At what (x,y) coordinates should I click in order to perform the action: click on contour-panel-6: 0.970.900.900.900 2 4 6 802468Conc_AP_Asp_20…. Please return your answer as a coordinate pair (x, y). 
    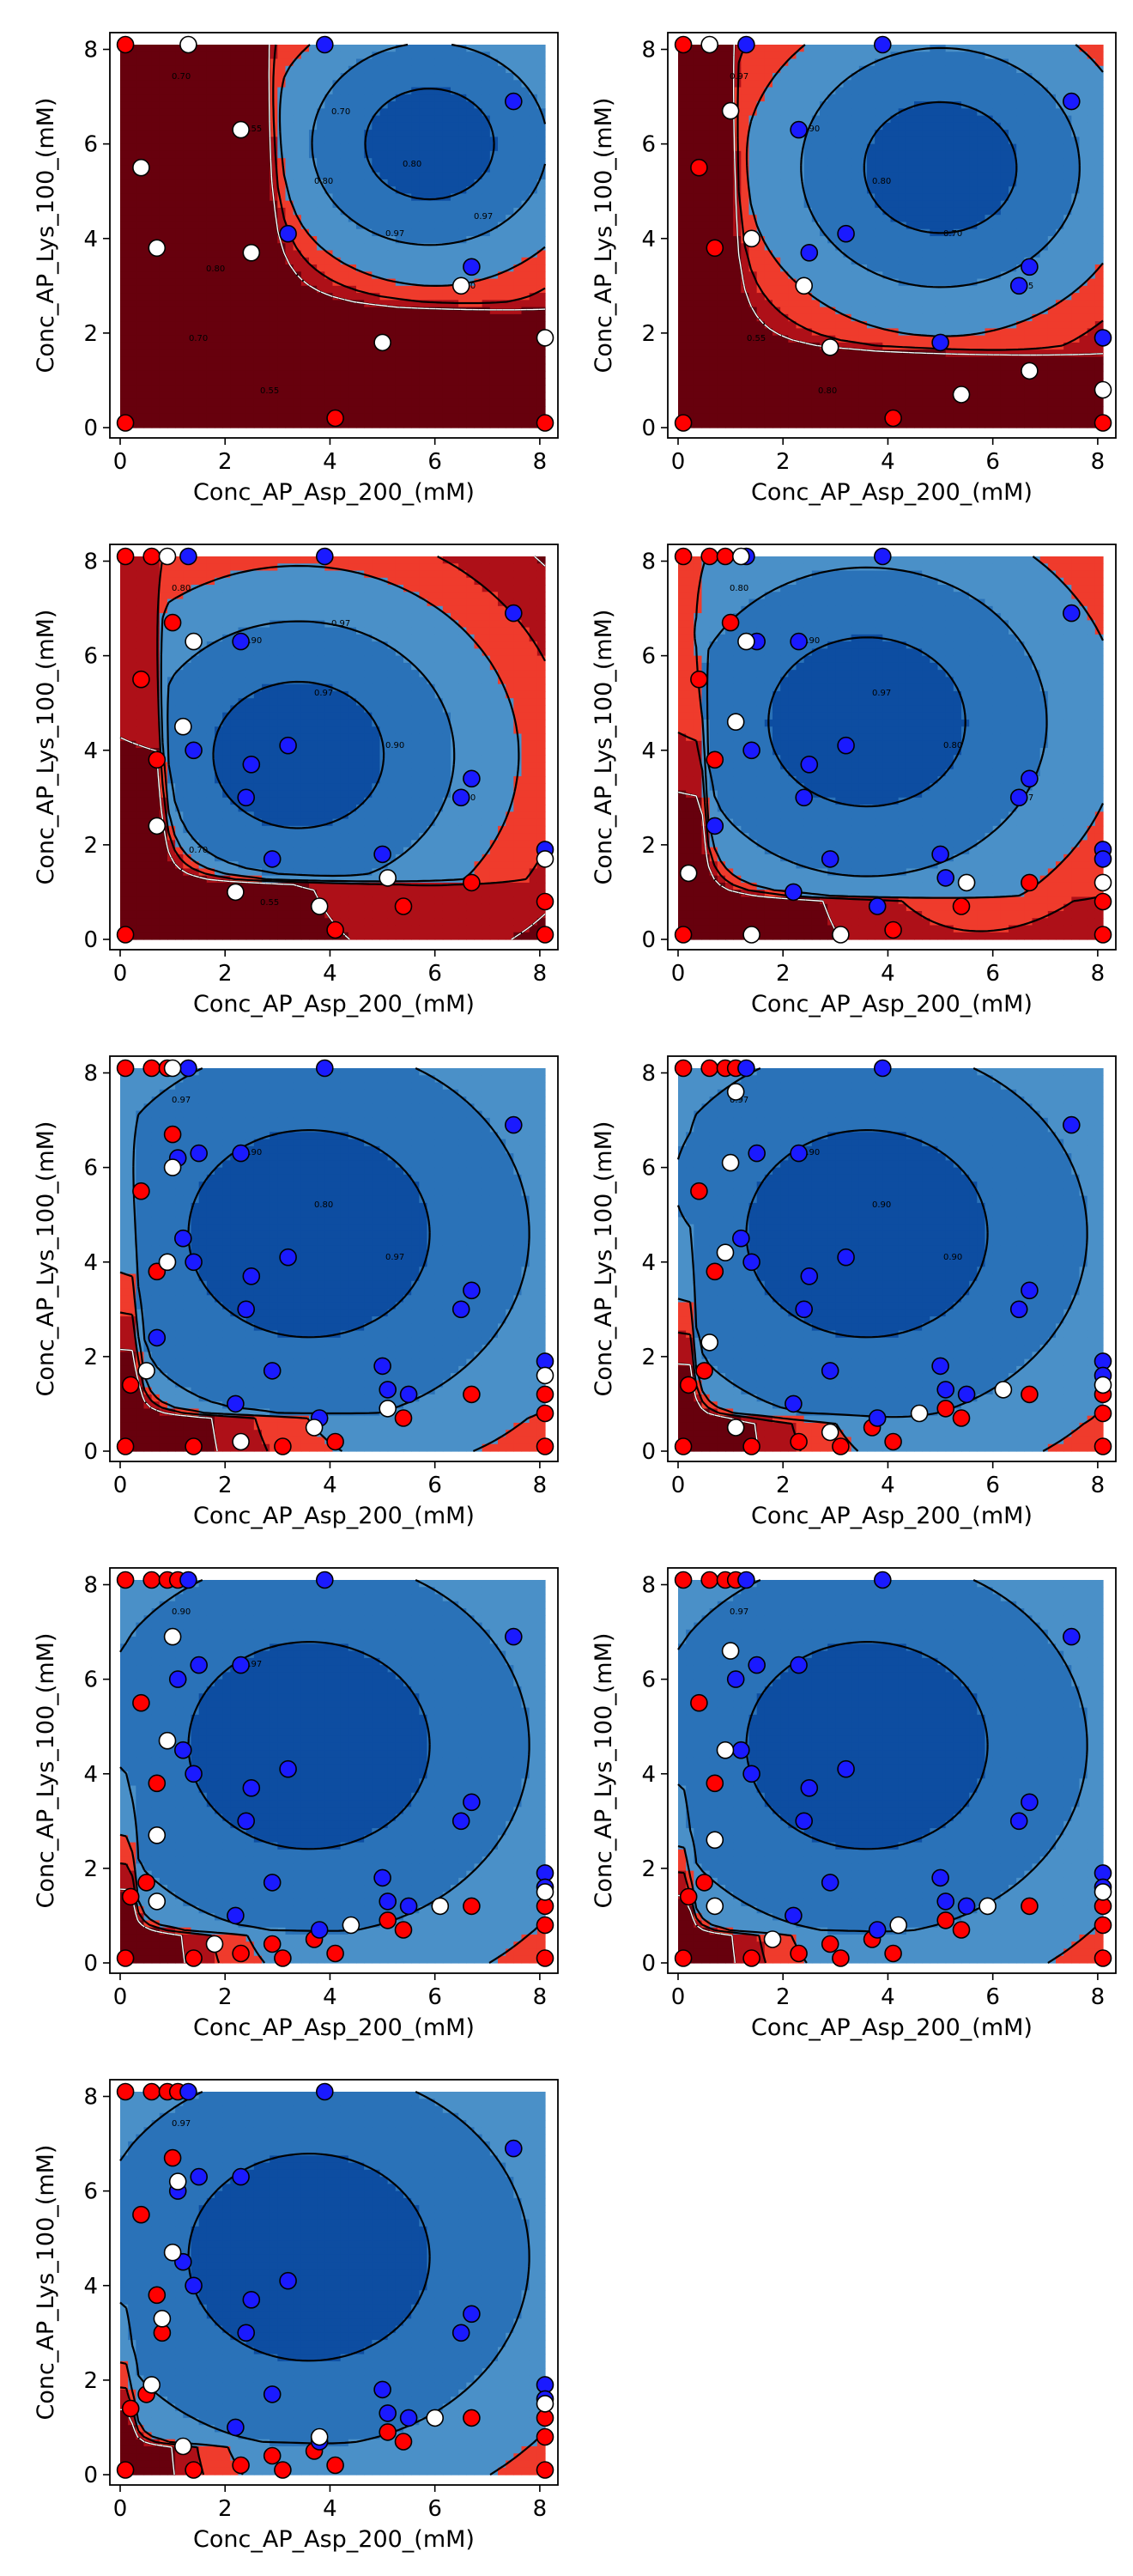
    Looking at the image, I should click on (853, 1292).